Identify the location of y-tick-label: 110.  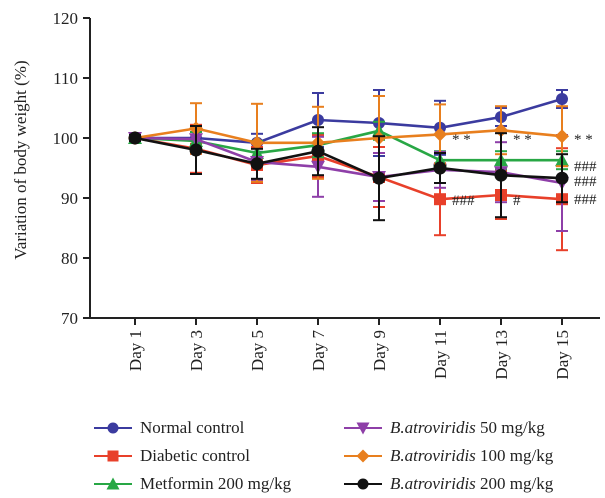
(65, 78).